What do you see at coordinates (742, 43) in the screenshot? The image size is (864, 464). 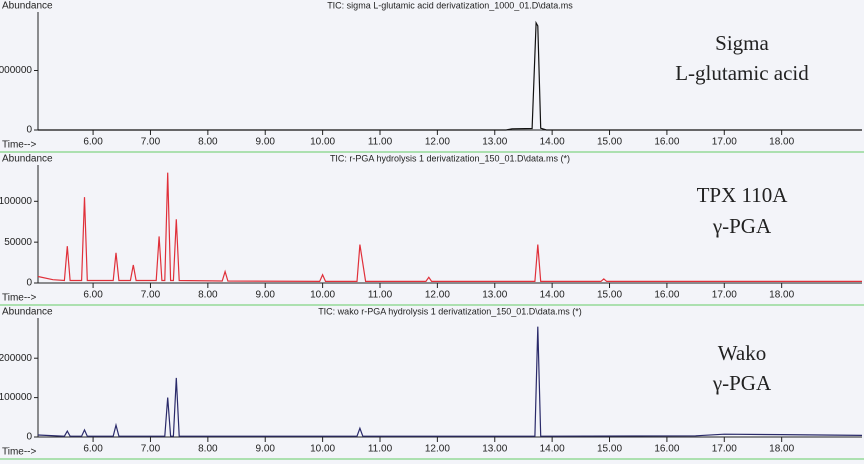 I see `annotation: Sigma` at bounding box center [742, 43].